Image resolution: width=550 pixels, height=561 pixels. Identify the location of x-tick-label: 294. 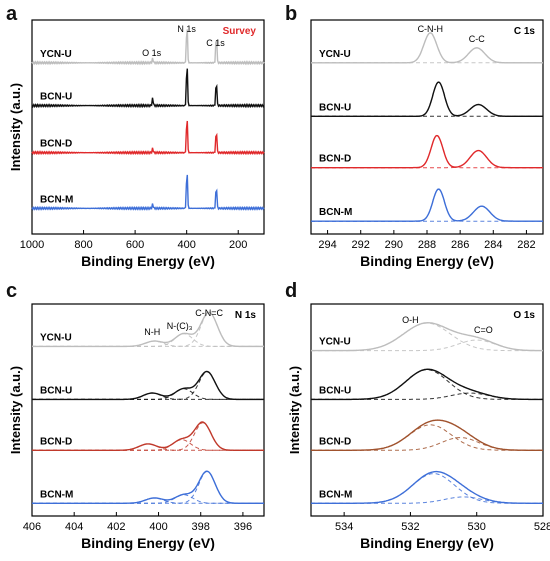
(327, 245).